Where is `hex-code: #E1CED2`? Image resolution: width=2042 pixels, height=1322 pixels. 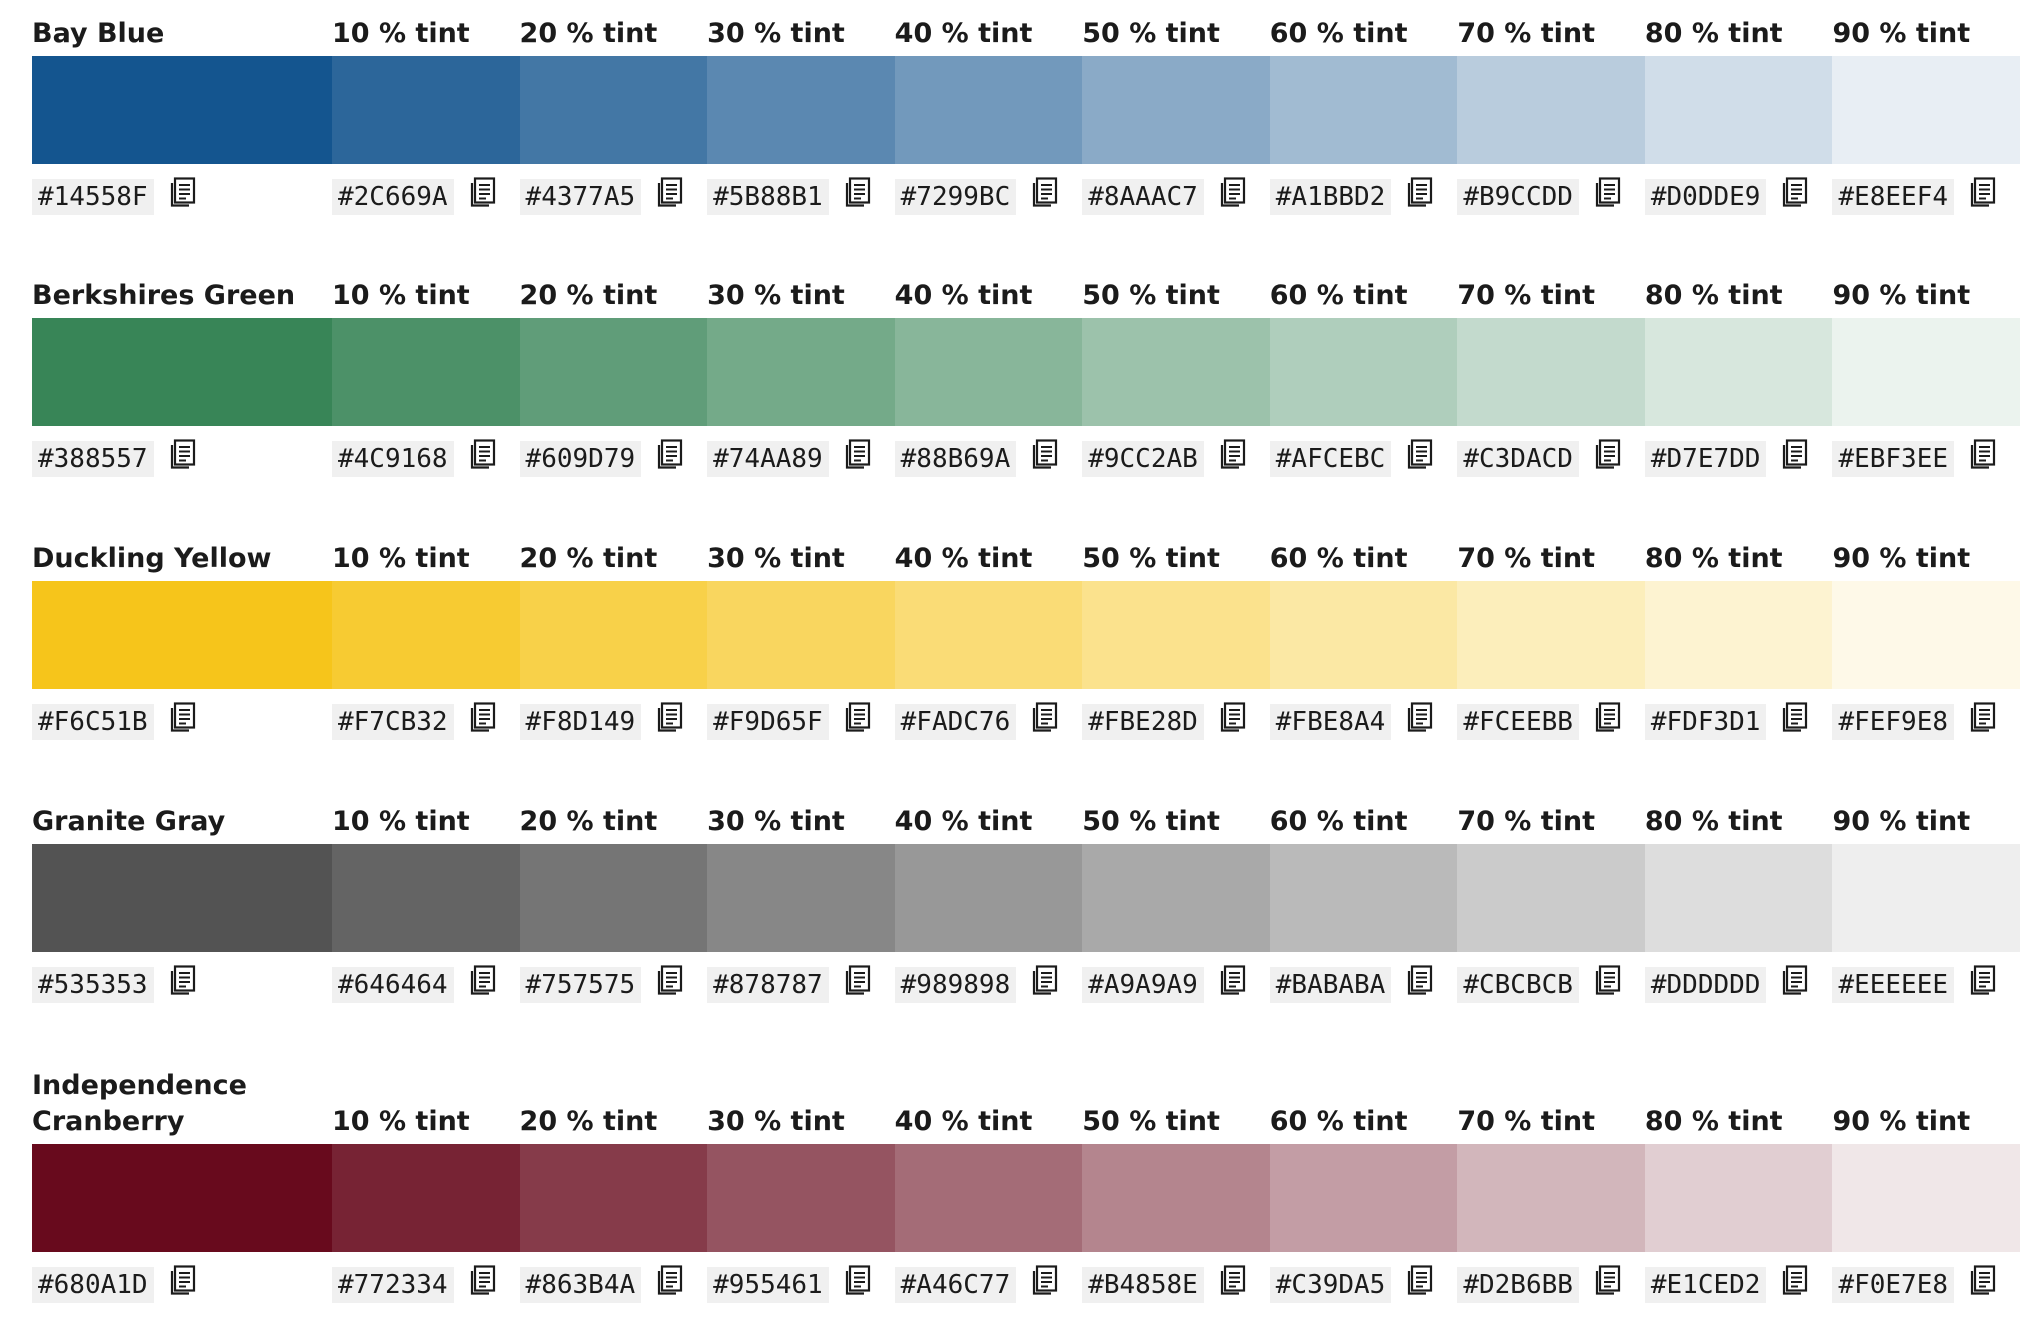
hex-code: #E1CED2 is located at coordinates (1705, 1285).